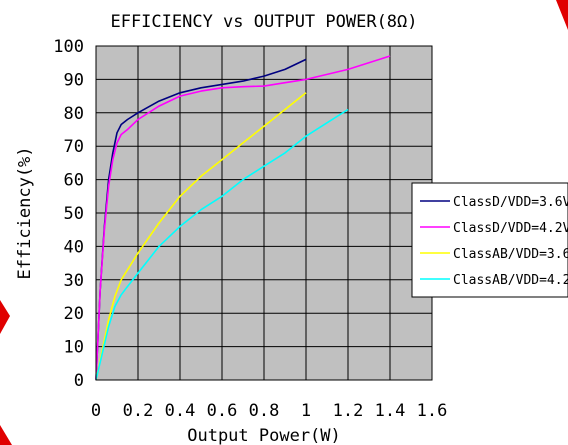 Image resolution: width=568 pixels, height=445 pixels. I want to click on legend-label: ClassD/VDD=3.6V, so click(510, 202).